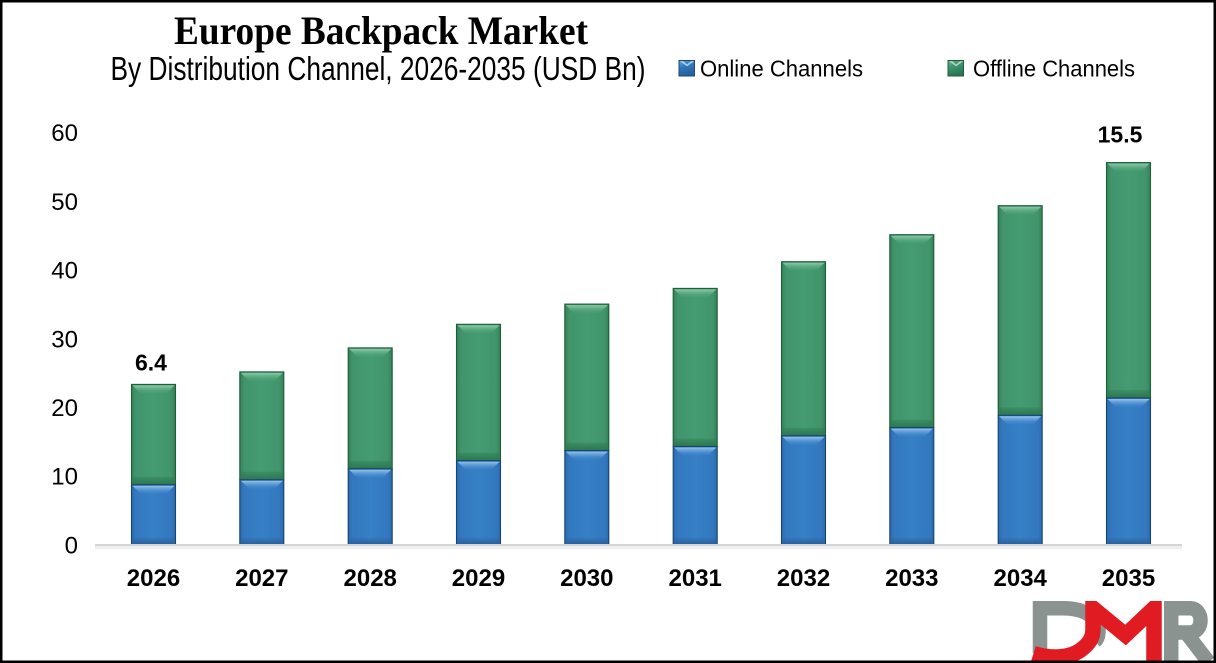  Describe the element at coordinates (911, 578) in the screenshot. I see `svg-text: 2033` at that location.